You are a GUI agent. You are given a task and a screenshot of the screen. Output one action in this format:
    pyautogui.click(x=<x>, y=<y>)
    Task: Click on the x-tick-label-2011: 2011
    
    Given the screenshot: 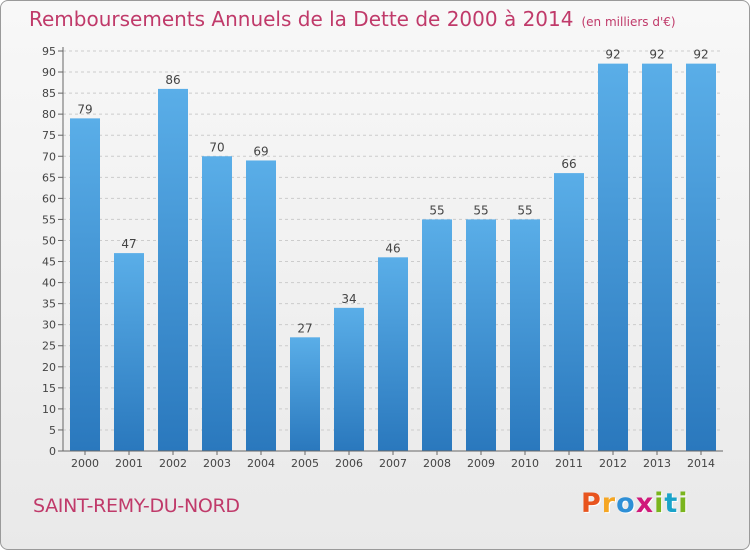 What is the action you would take?
    pyautogui.click(x=569, y=463)
    